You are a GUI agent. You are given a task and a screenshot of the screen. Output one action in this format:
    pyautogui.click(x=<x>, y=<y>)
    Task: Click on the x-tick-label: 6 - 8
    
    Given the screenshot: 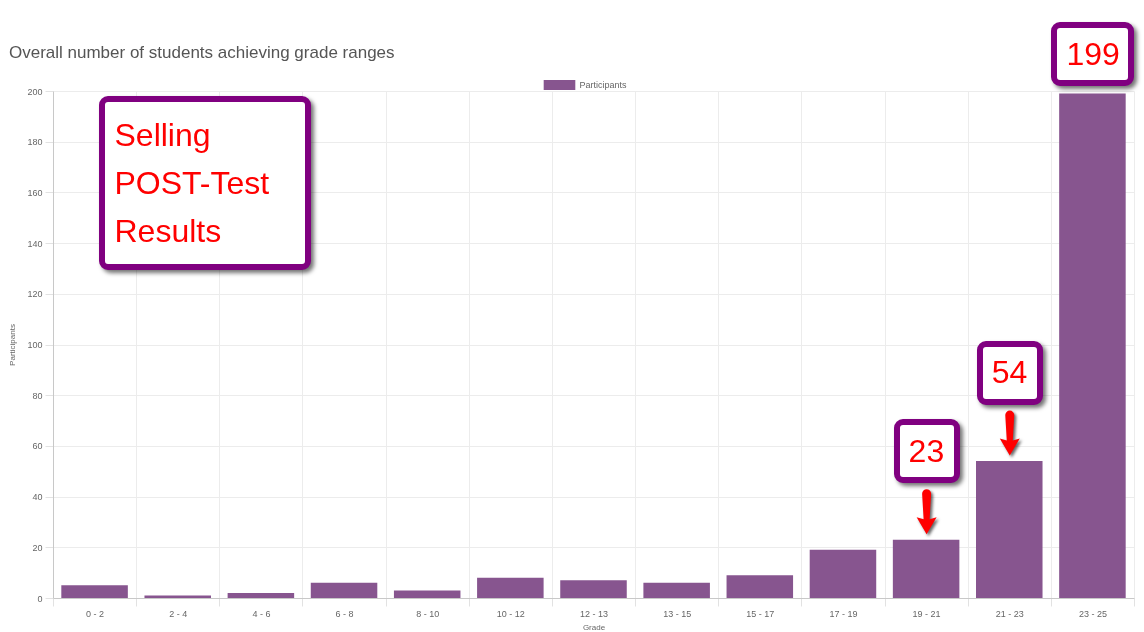 What is the action you would take?
    pyautogui.click(x=344, y=613)
    